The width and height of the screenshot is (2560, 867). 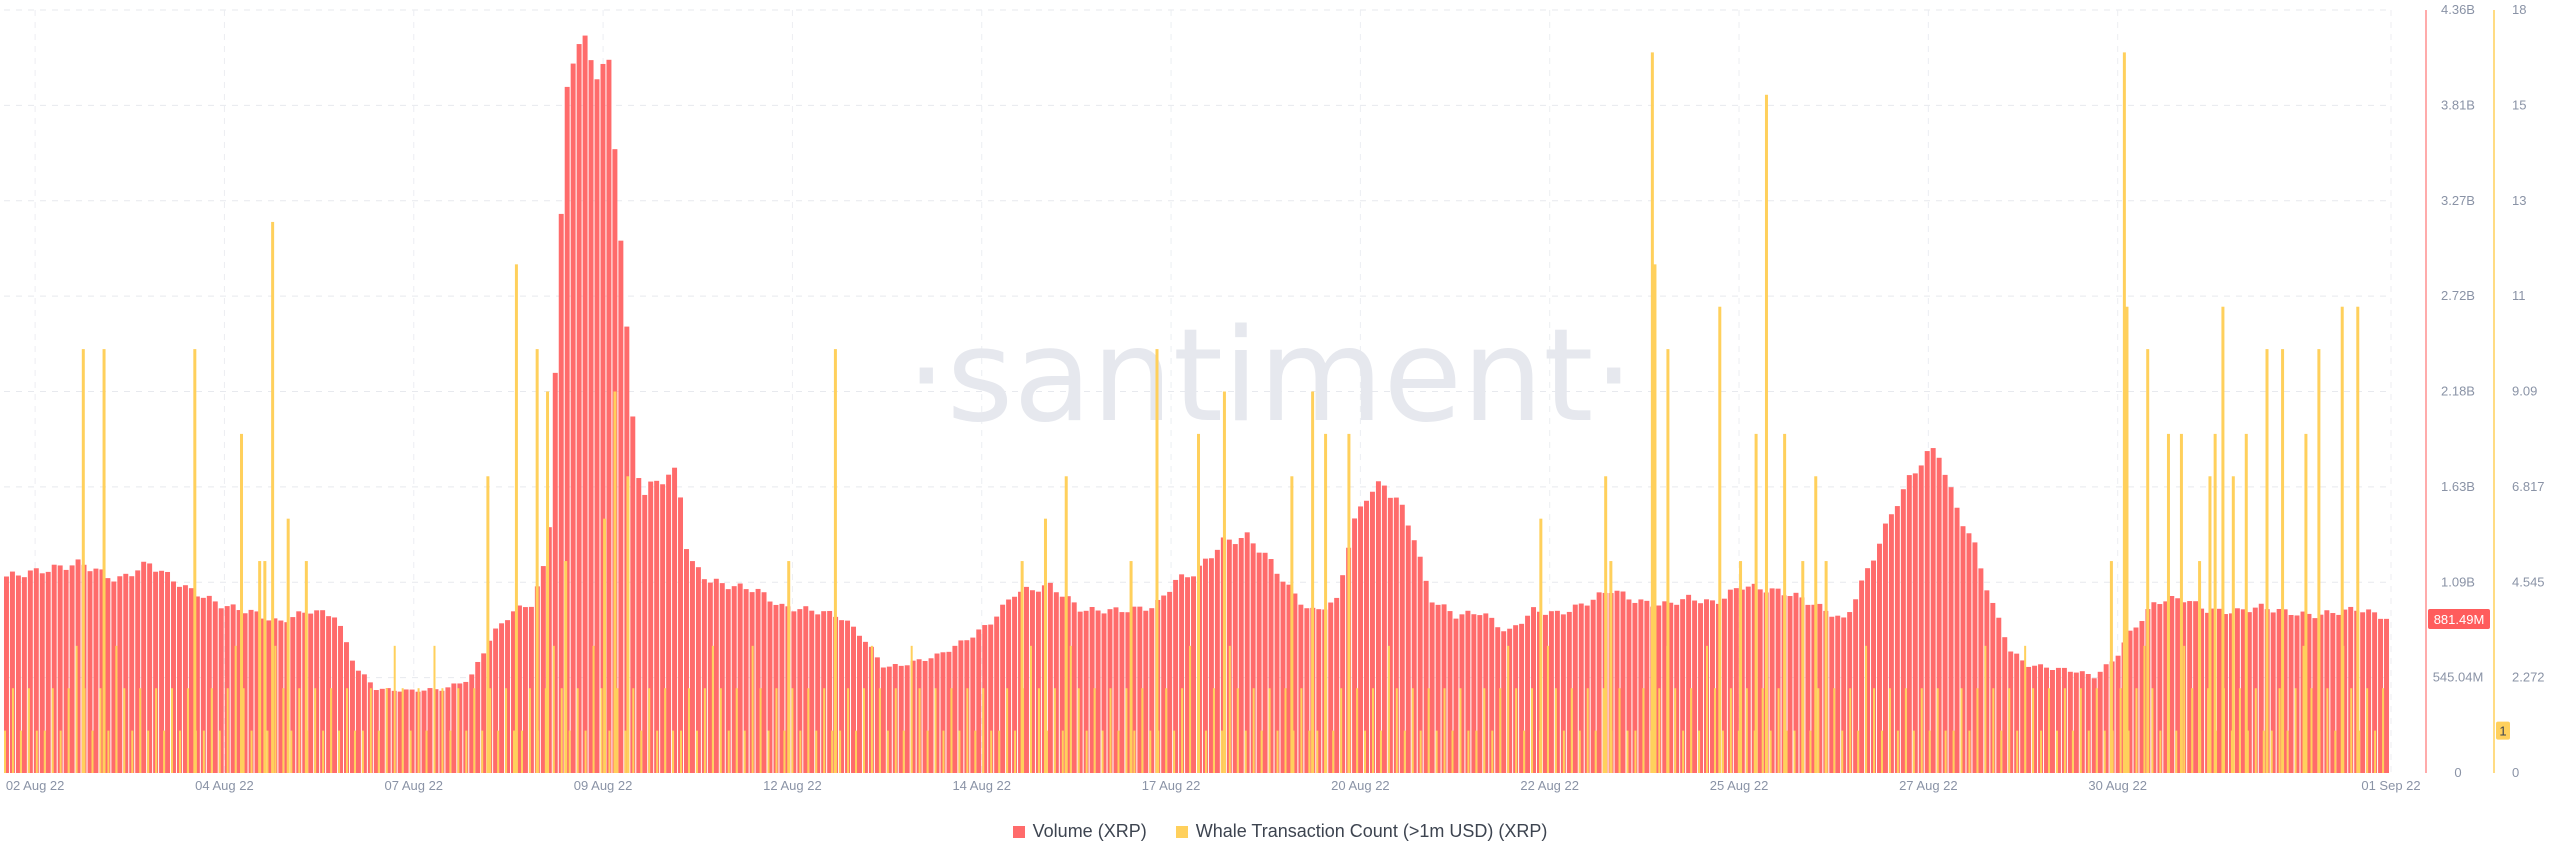 What do you see at coordinates (2503, 730) in the screenshot?
I see `current-whale-badge` at bounding box center [2503, 730].